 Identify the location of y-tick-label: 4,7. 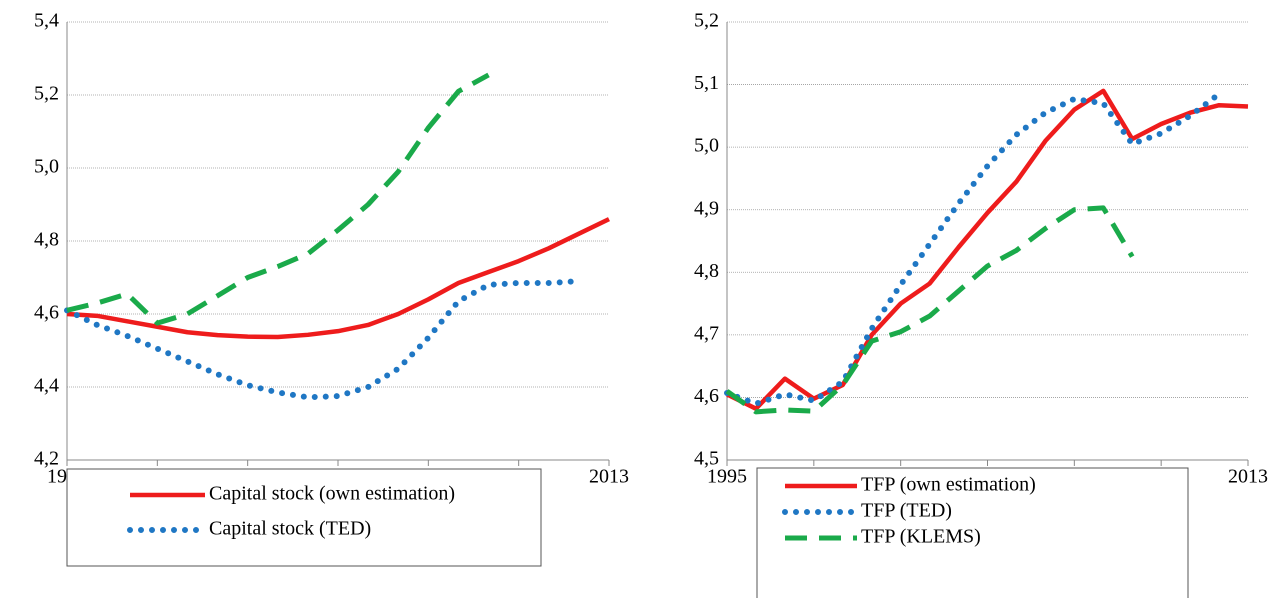
(706, 333).